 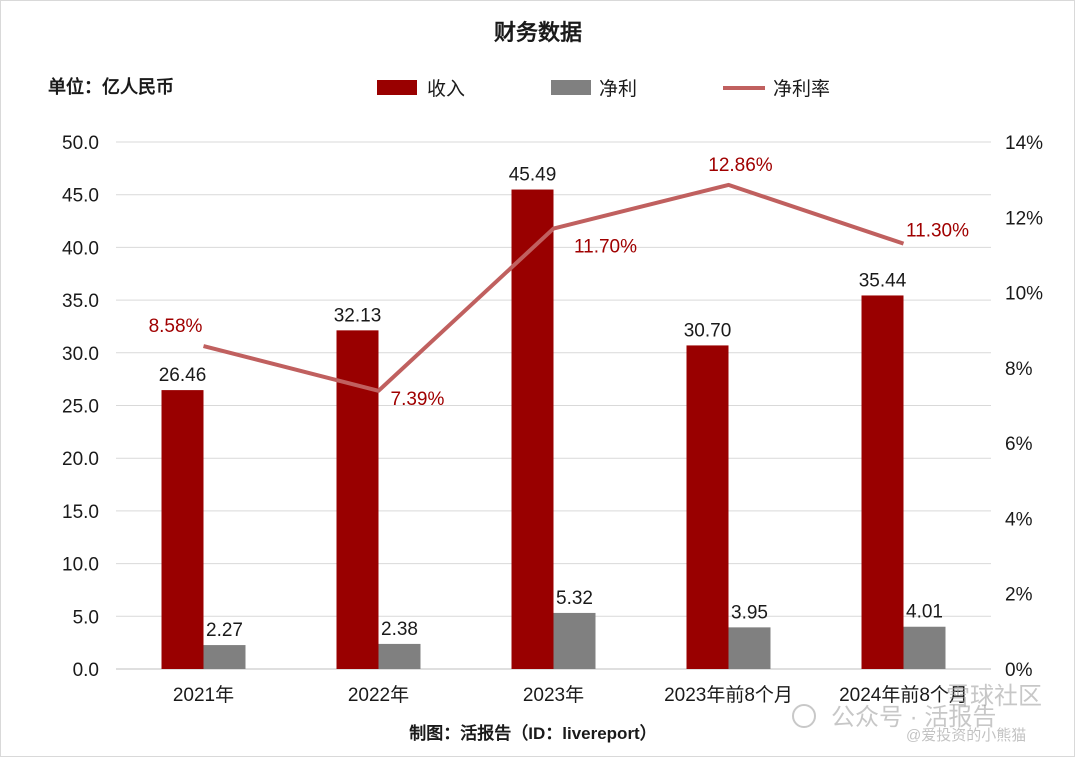 I want to click on watermark-subtext: @爱投资的小熊猫, so click(x=966, y=735).